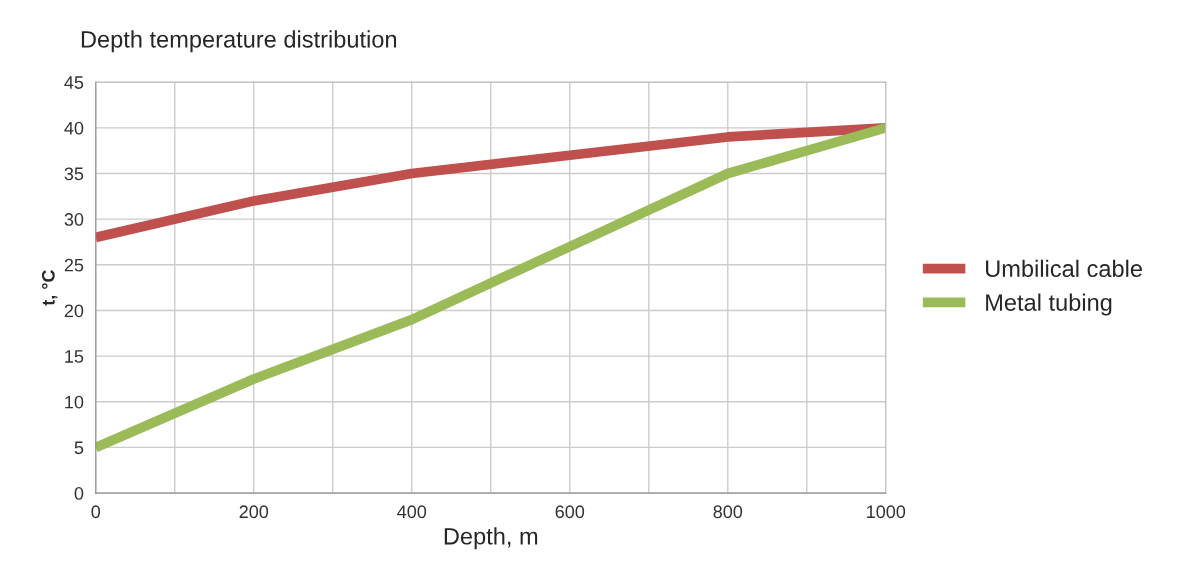 This screenshot has width=1197, height=587. I want to click on y-tick-label: 20, so click(74, 311).